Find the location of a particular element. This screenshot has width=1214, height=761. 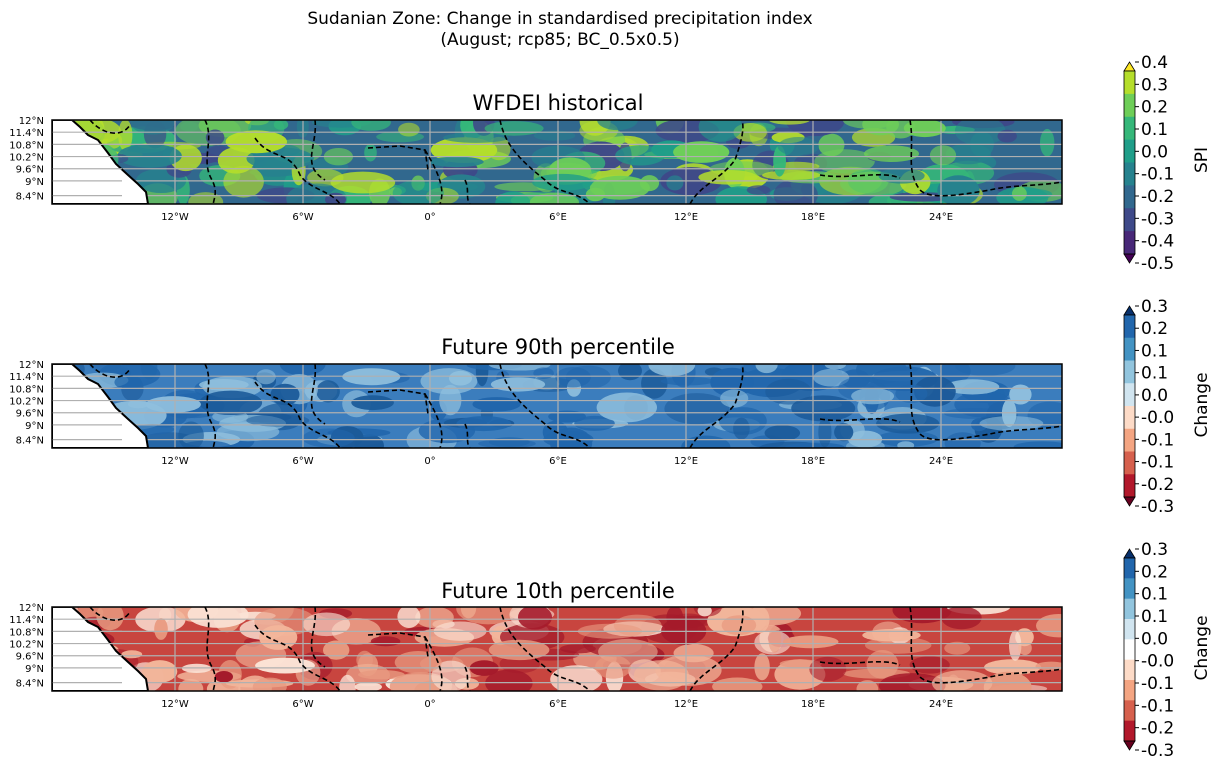

lon-tick-label: 12°E is located at coordinates (686, 461).